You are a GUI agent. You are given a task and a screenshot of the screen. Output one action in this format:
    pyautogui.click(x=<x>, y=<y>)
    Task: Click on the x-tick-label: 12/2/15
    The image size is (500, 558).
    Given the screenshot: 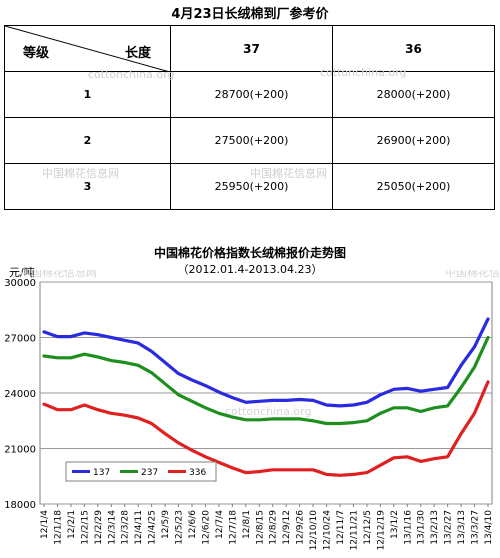 What is the action you would take?
    pyautogui.click(x=85, y=527)
    